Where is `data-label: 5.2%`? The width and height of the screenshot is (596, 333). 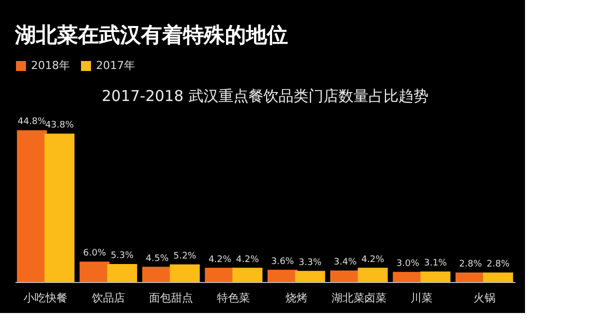
data-label: 5.2% is located at coordinates (185, 256).